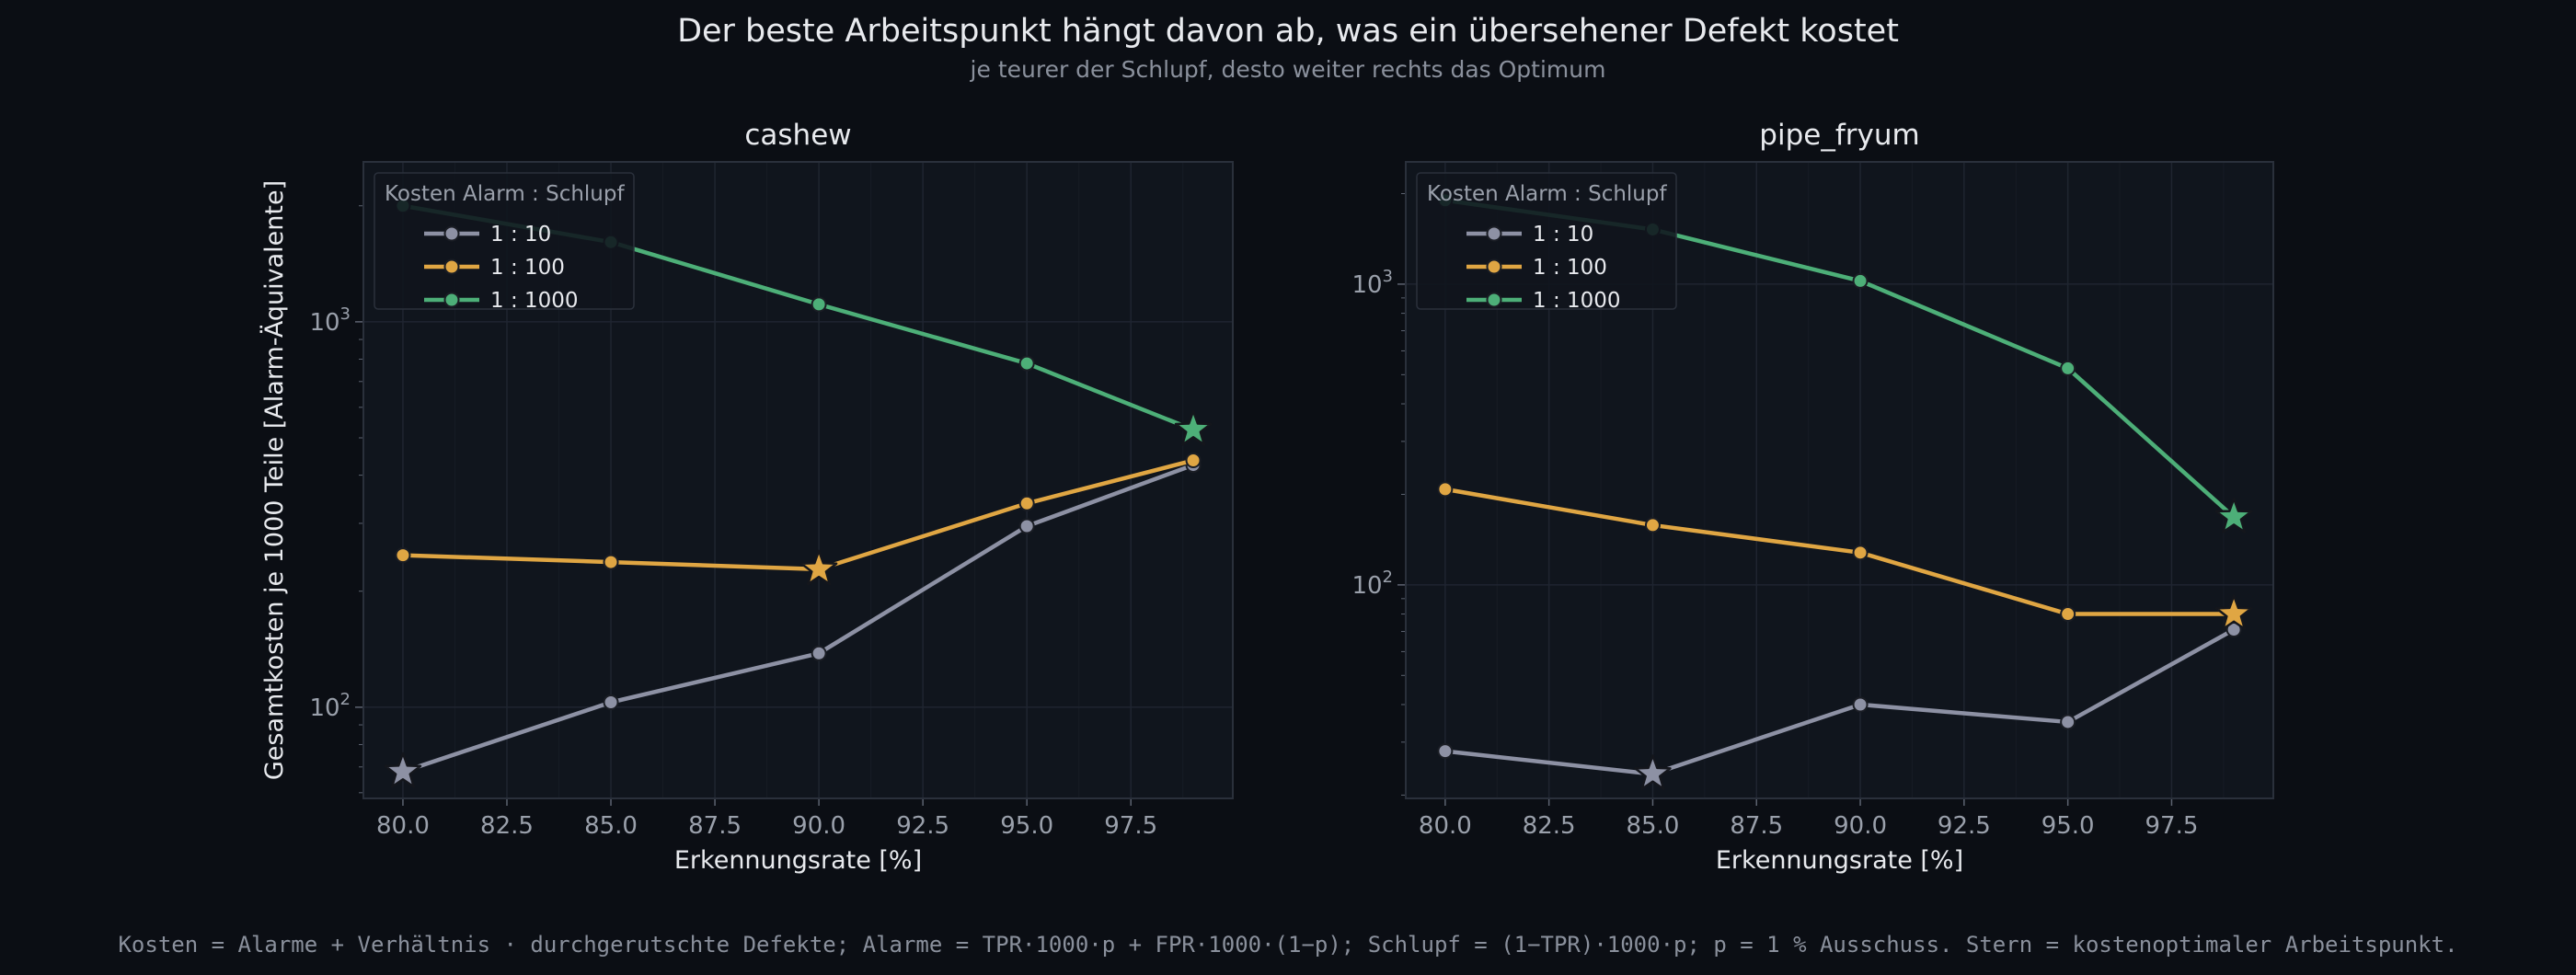  What do you see at coordinates (1839, 135) in the screenshot?
I see `panel-title: pipe_fryum` at bounding box center [1839, 135].